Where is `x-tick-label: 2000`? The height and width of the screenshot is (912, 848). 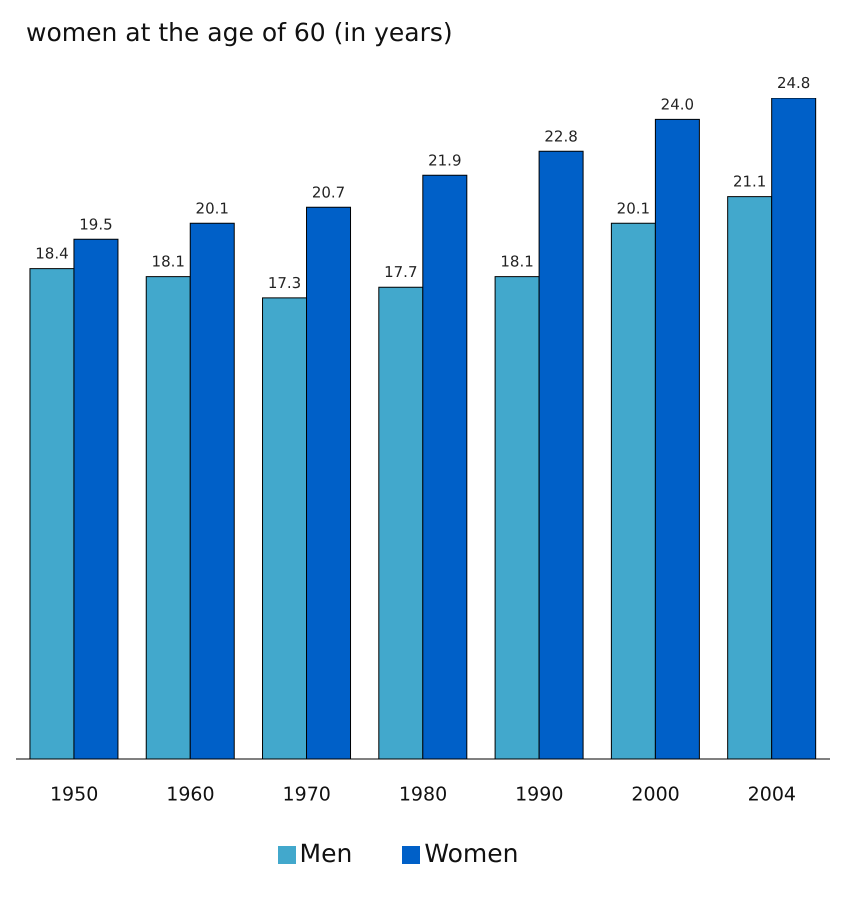
x-tick-label: 2000 is located at coordinates (655, 794).